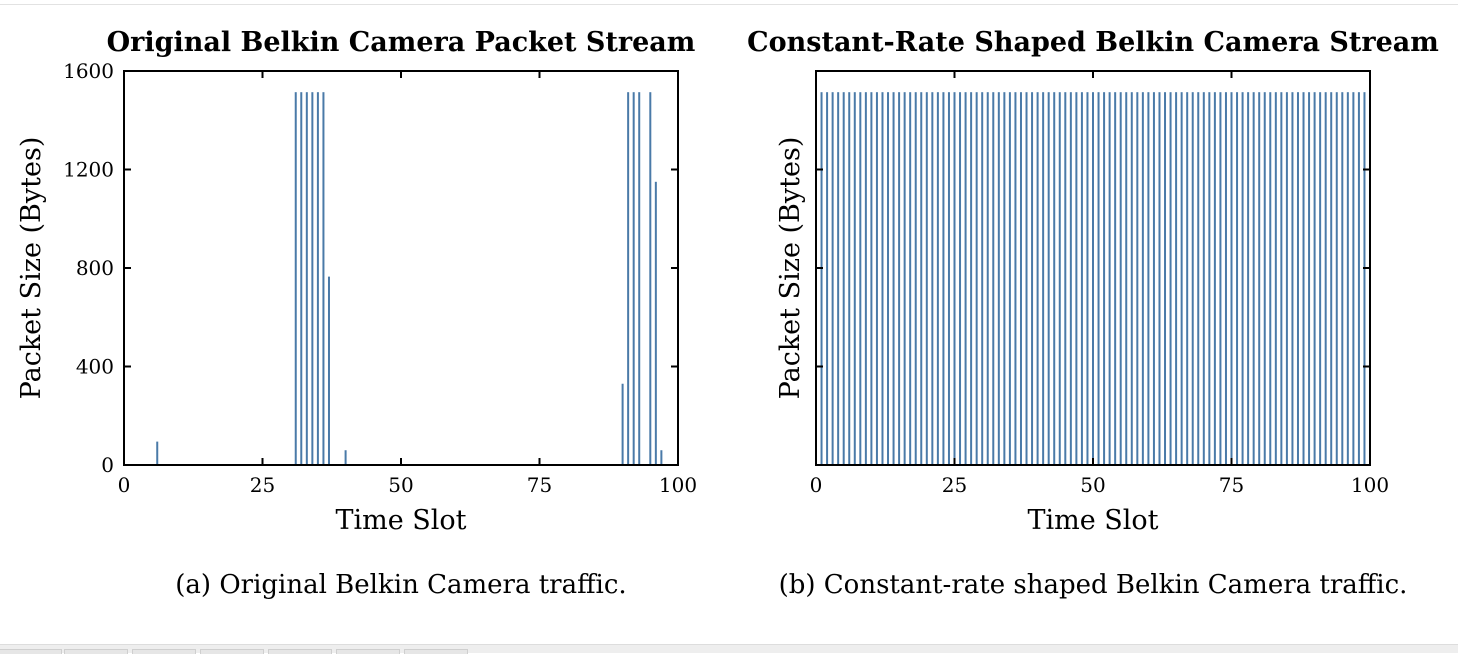 Image resolution: width=1458 pixels, height=654 pixels. What do you see at coordinates (95, 367) in the screenshot?
I see `panel-a-y-tick-label: 400` at bounding box center [95, 367].